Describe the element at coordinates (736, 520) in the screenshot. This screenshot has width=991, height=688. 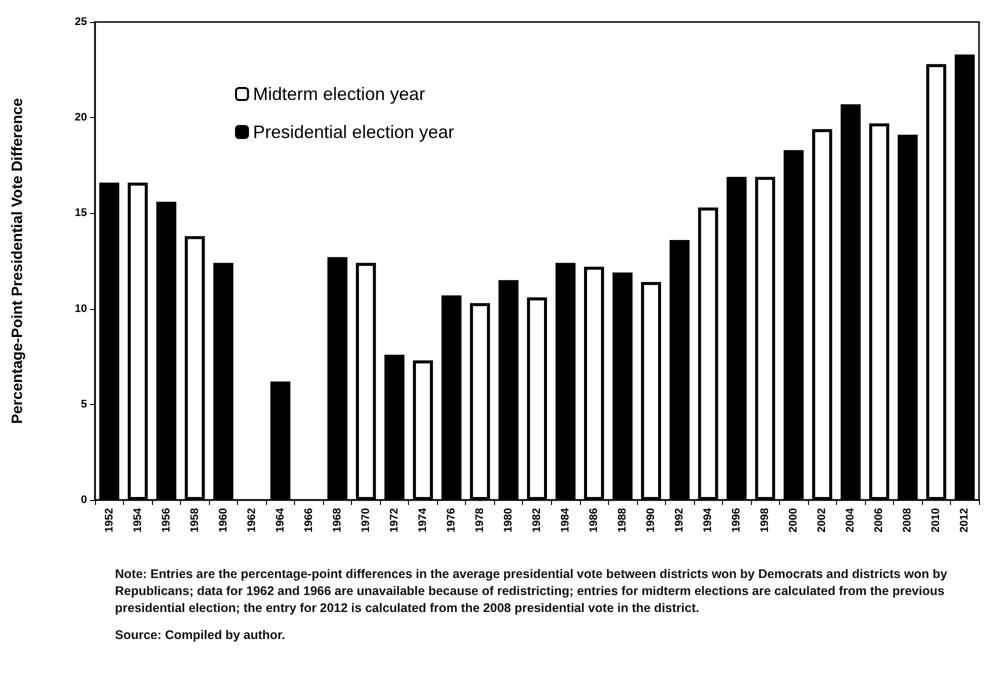
I see `x-tick-label: 1996` at that location.